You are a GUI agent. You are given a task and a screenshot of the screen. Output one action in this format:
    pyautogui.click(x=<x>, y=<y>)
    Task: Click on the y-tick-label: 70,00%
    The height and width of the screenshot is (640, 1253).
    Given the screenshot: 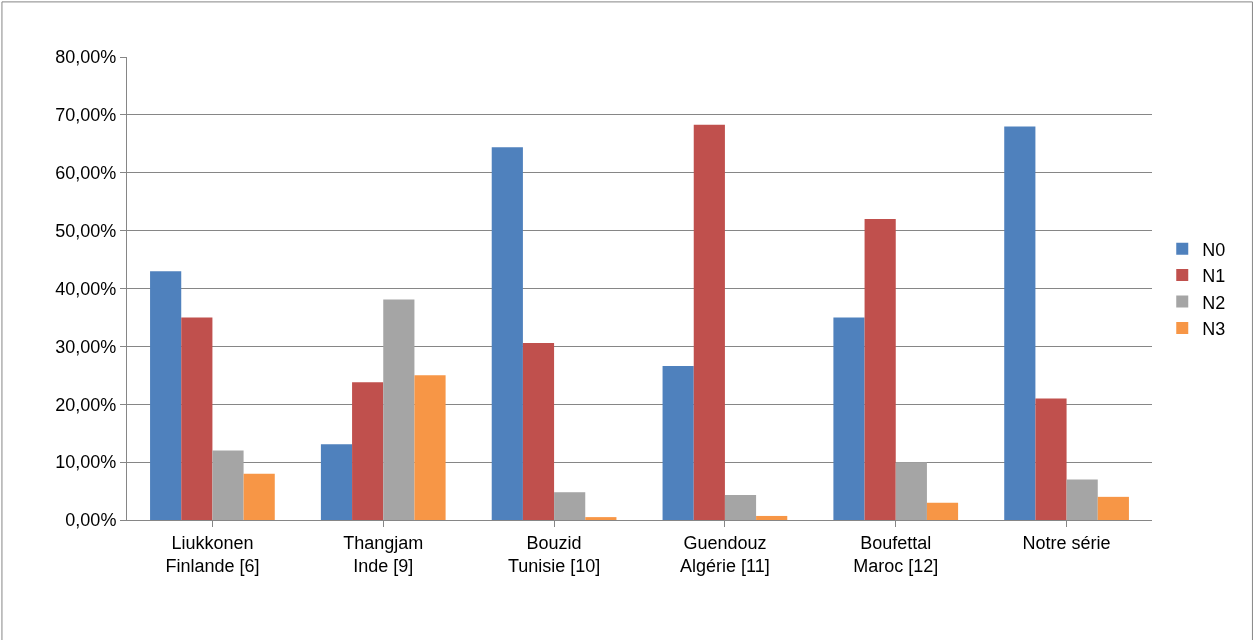 What is the action you would take?
    pyautogui.click(x=86, y=115)
    